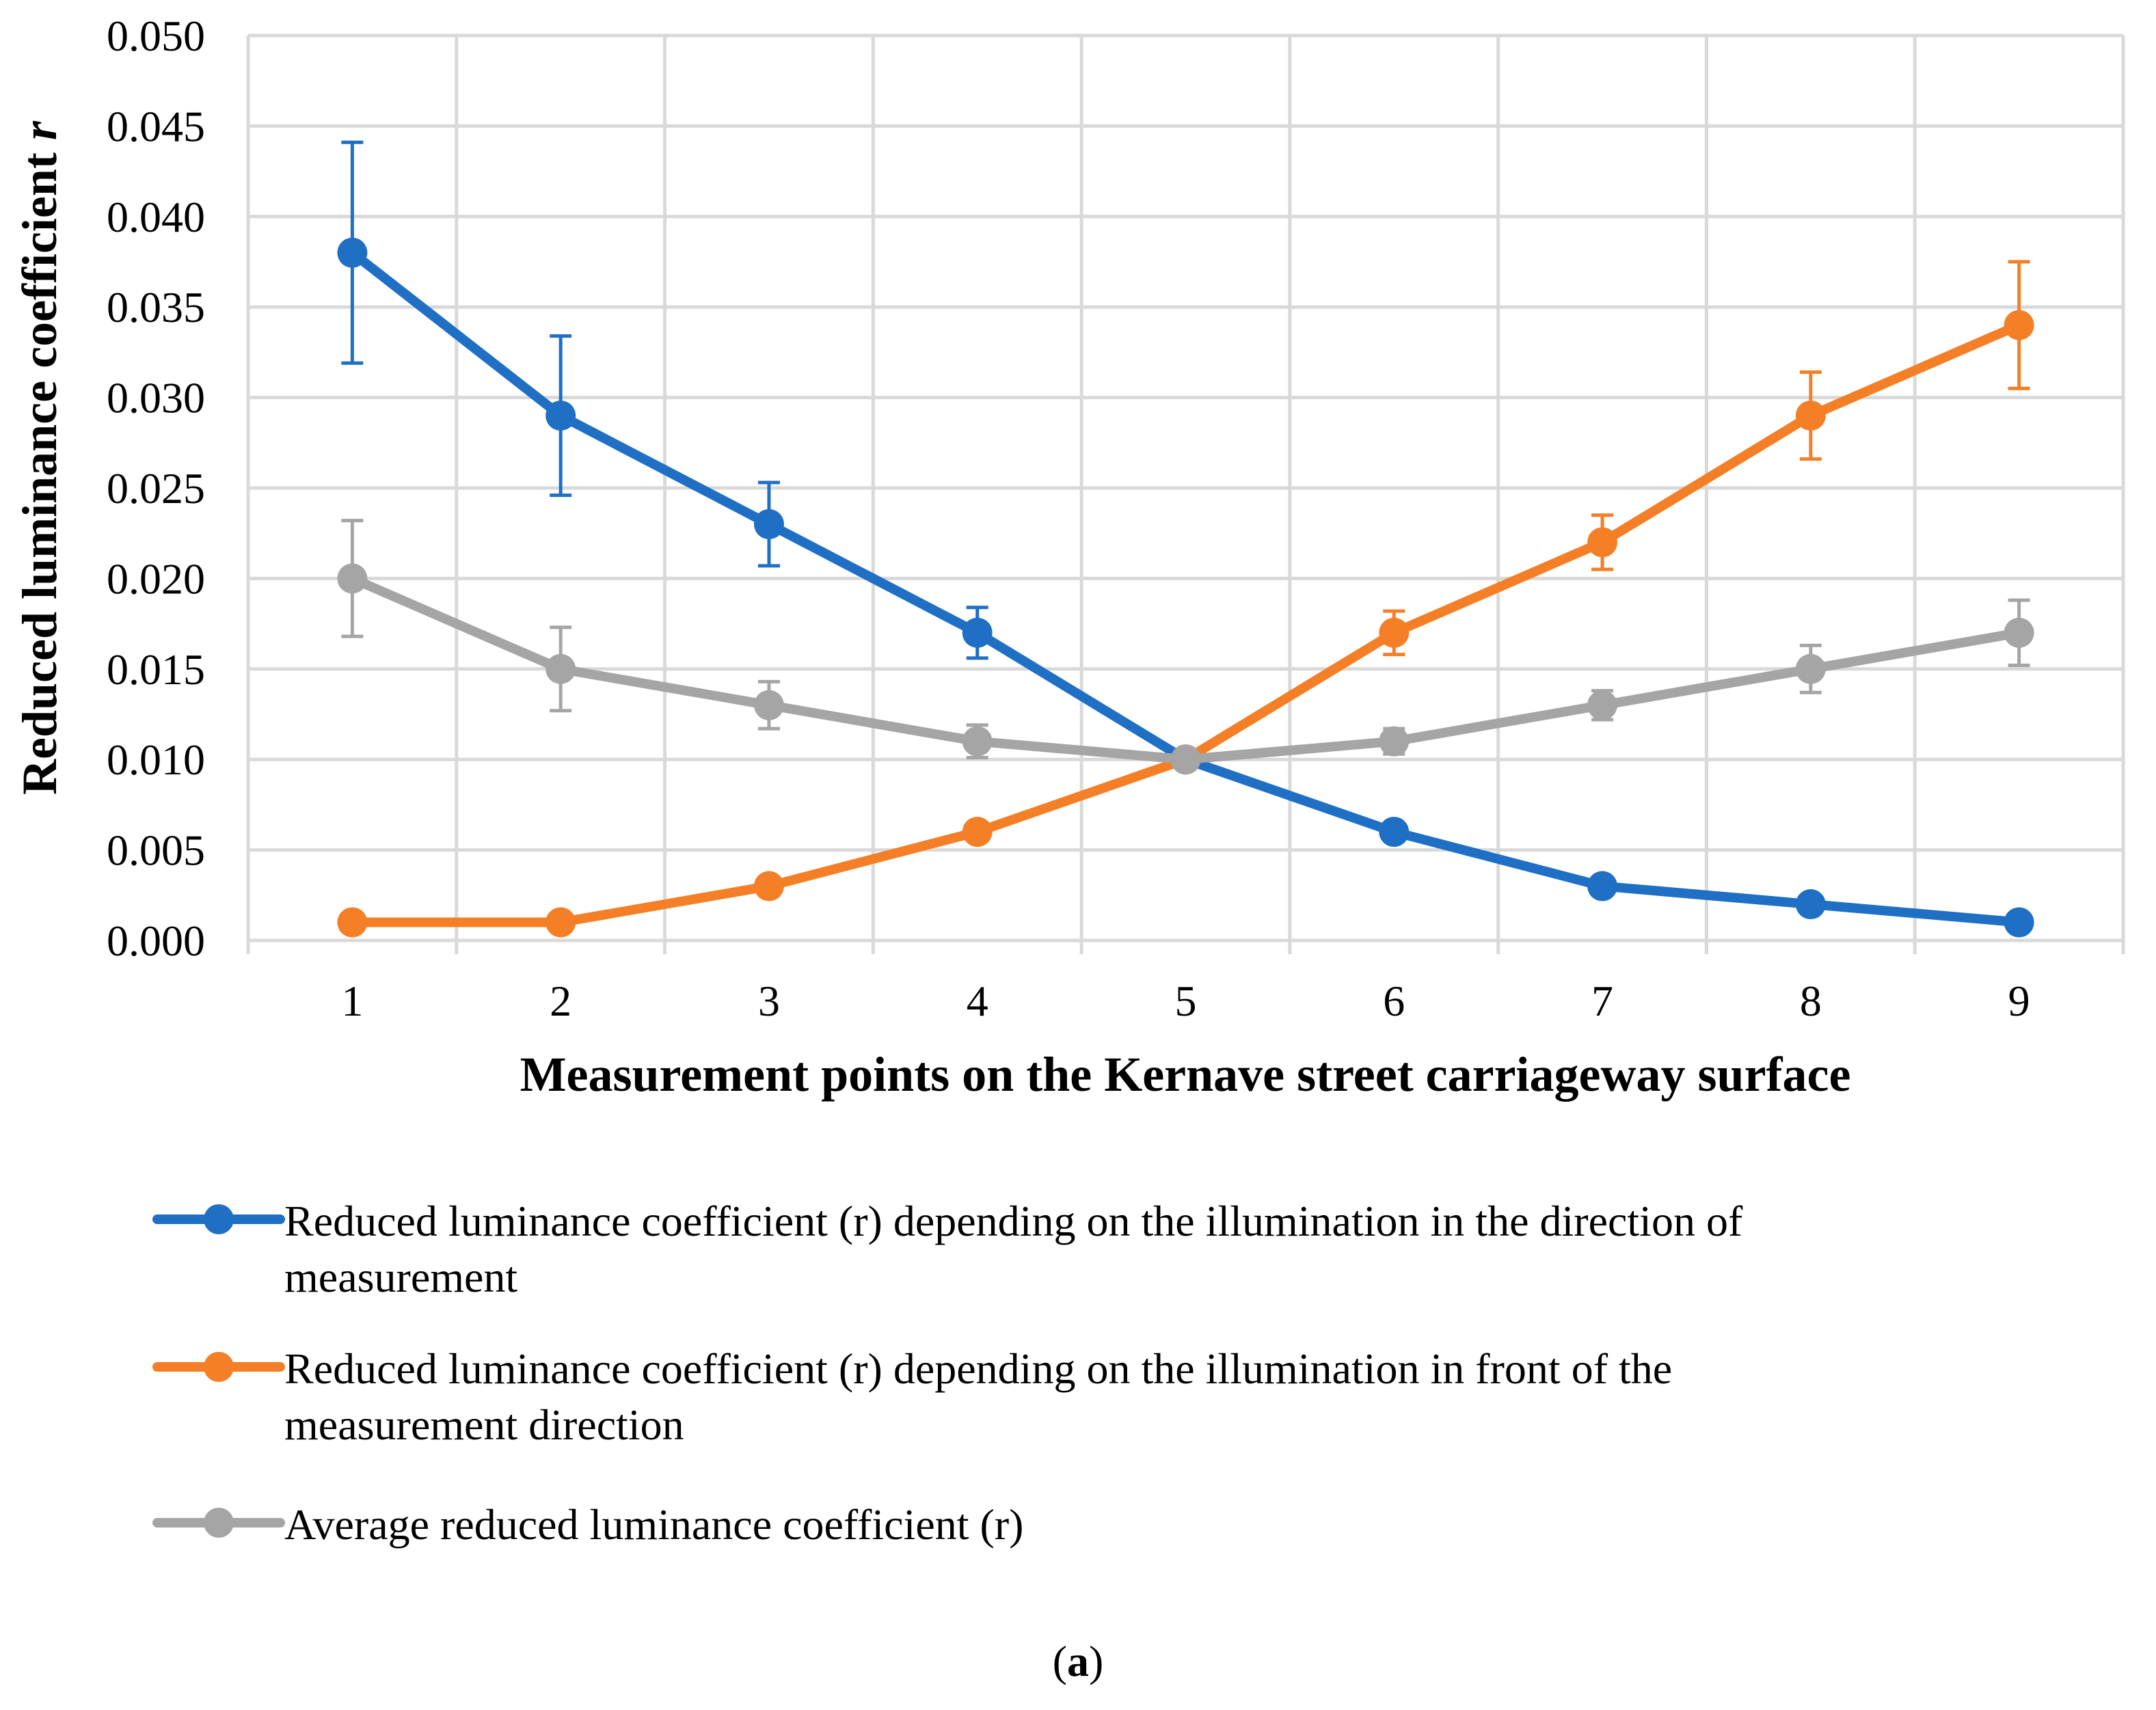 This screenshot has height=1710, width=2156. Describe the element at coordinates (156, 578) in the screenshot. I see `y-tick-label: 0.020` at that location.